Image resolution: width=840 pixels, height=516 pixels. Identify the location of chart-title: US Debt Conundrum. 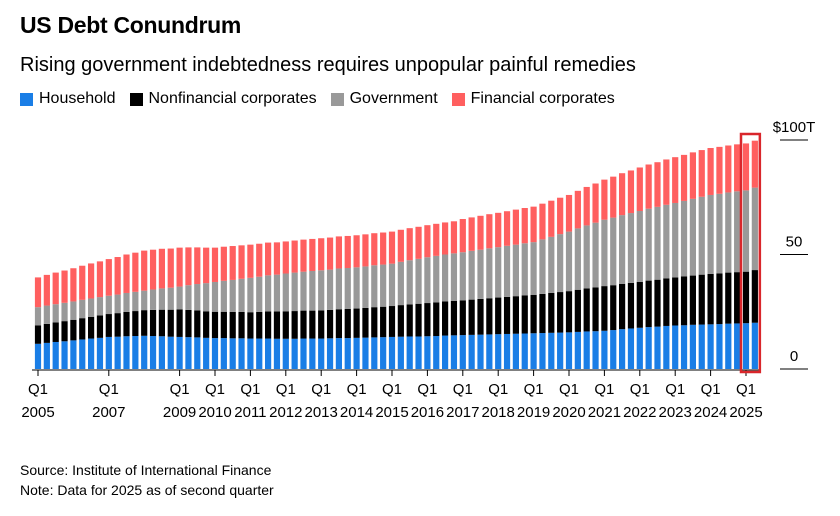
(131, 25).